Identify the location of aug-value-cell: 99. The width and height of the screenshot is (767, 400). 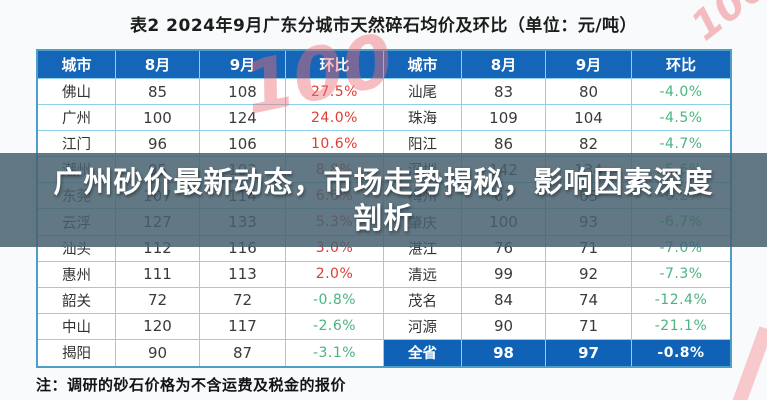
(504, 274).